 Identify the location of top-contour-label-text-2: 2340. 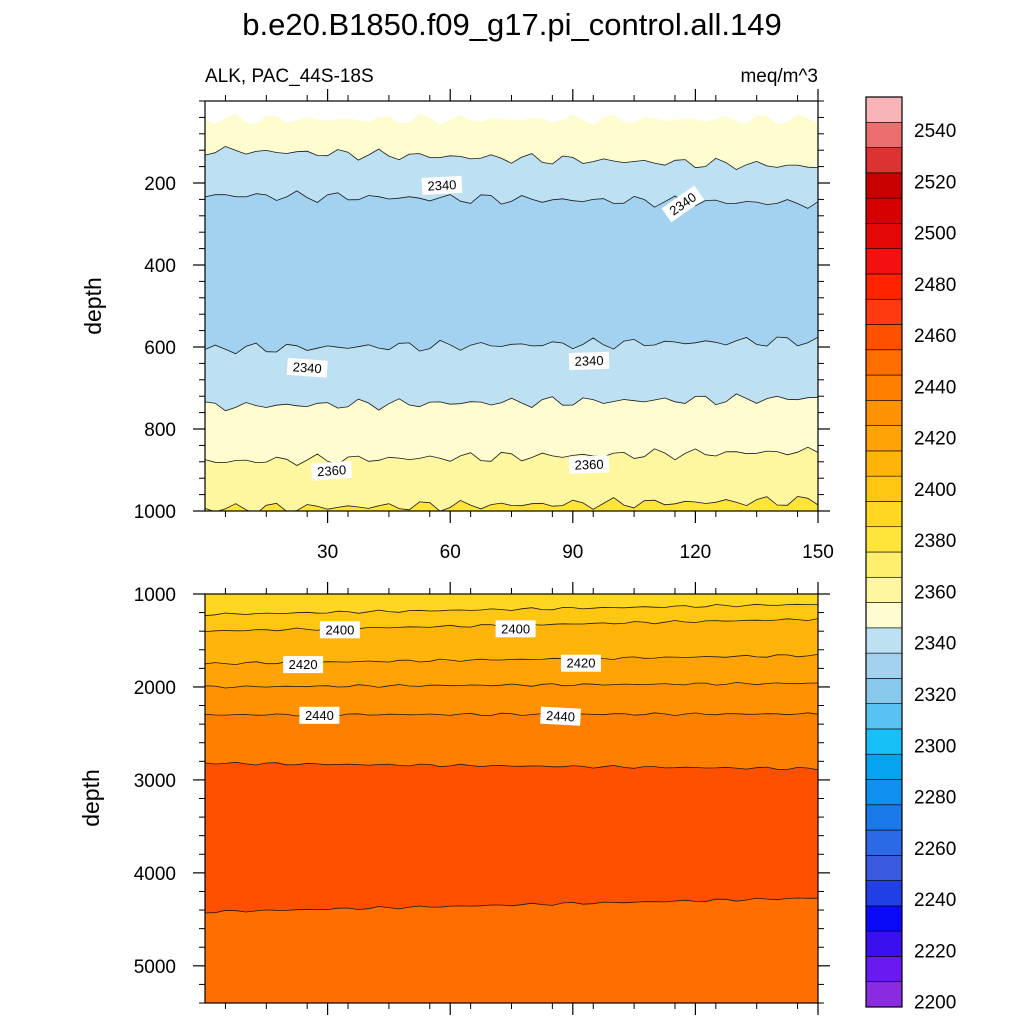
(307, 367).